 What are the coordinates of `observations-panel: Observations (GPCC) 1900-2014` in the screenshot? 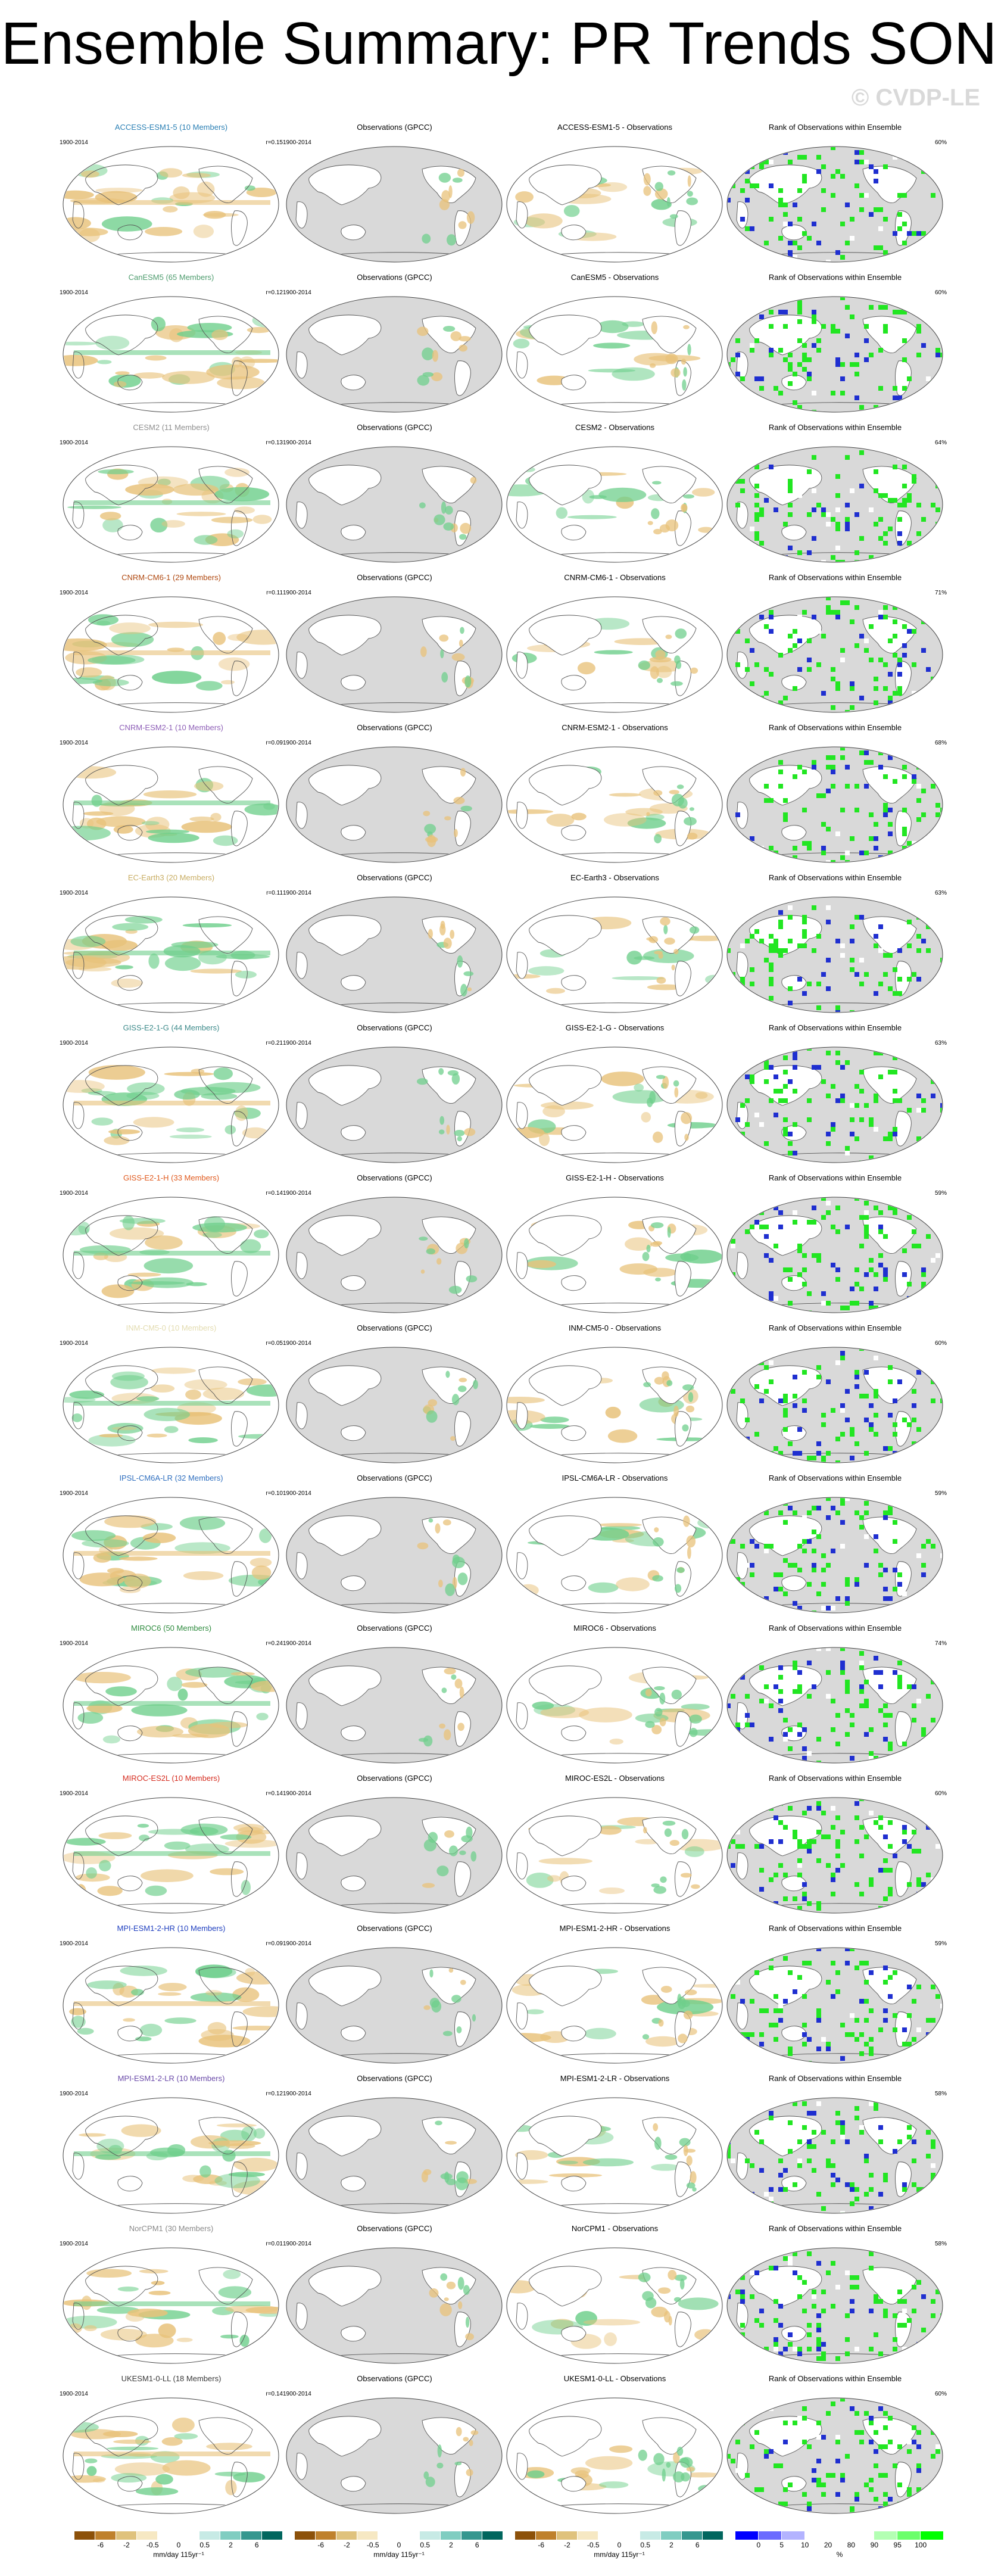 It's located at (394, 2299).